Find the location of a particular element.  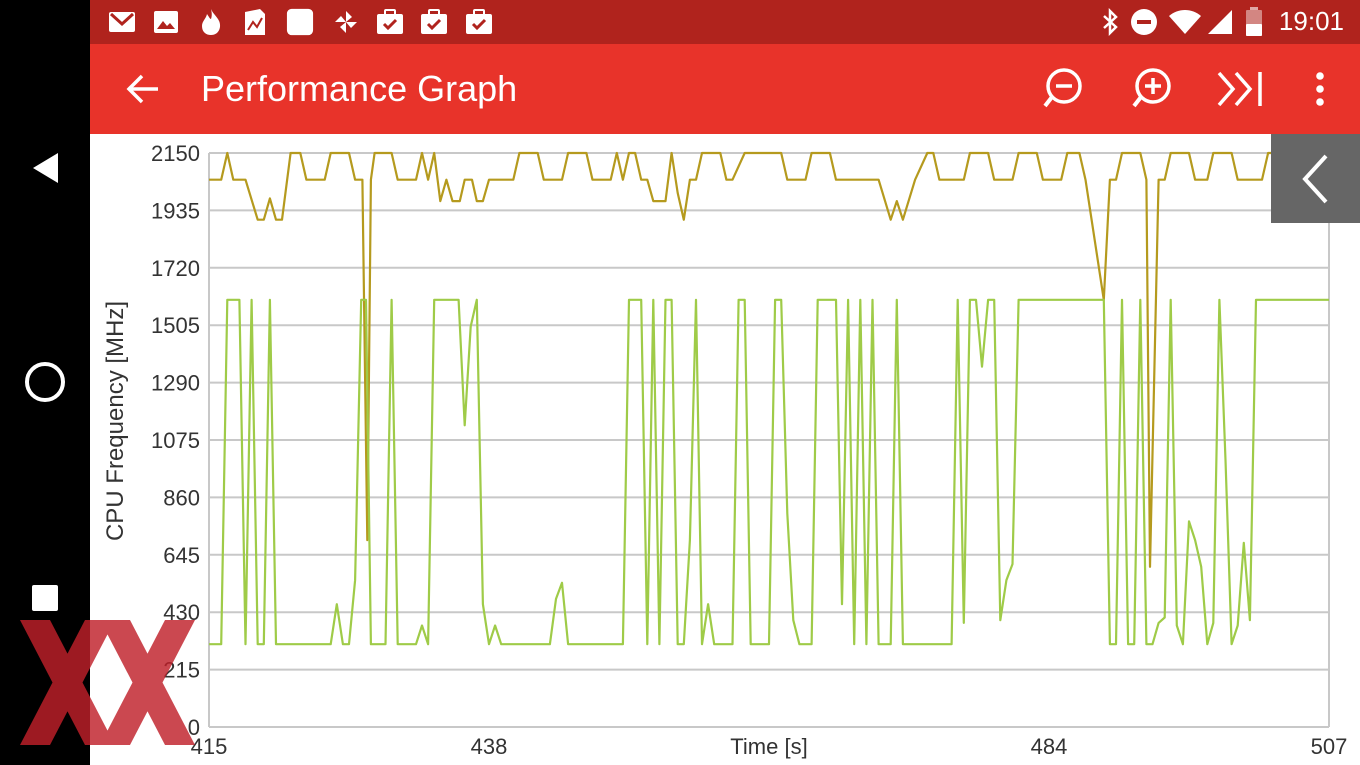

x-axis-label: Time [s] is located at coordinates (768, 746).